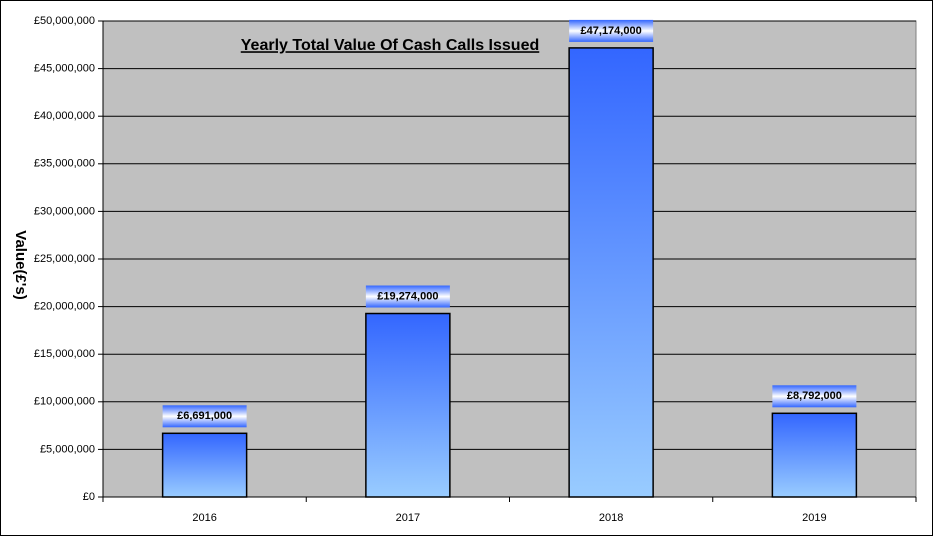 The width and height of the screenshot is (933, 536). Describe the element at coordinates (20, 264) in the screenshot. I see `y-axis-label: Value(£'s)` at that location.